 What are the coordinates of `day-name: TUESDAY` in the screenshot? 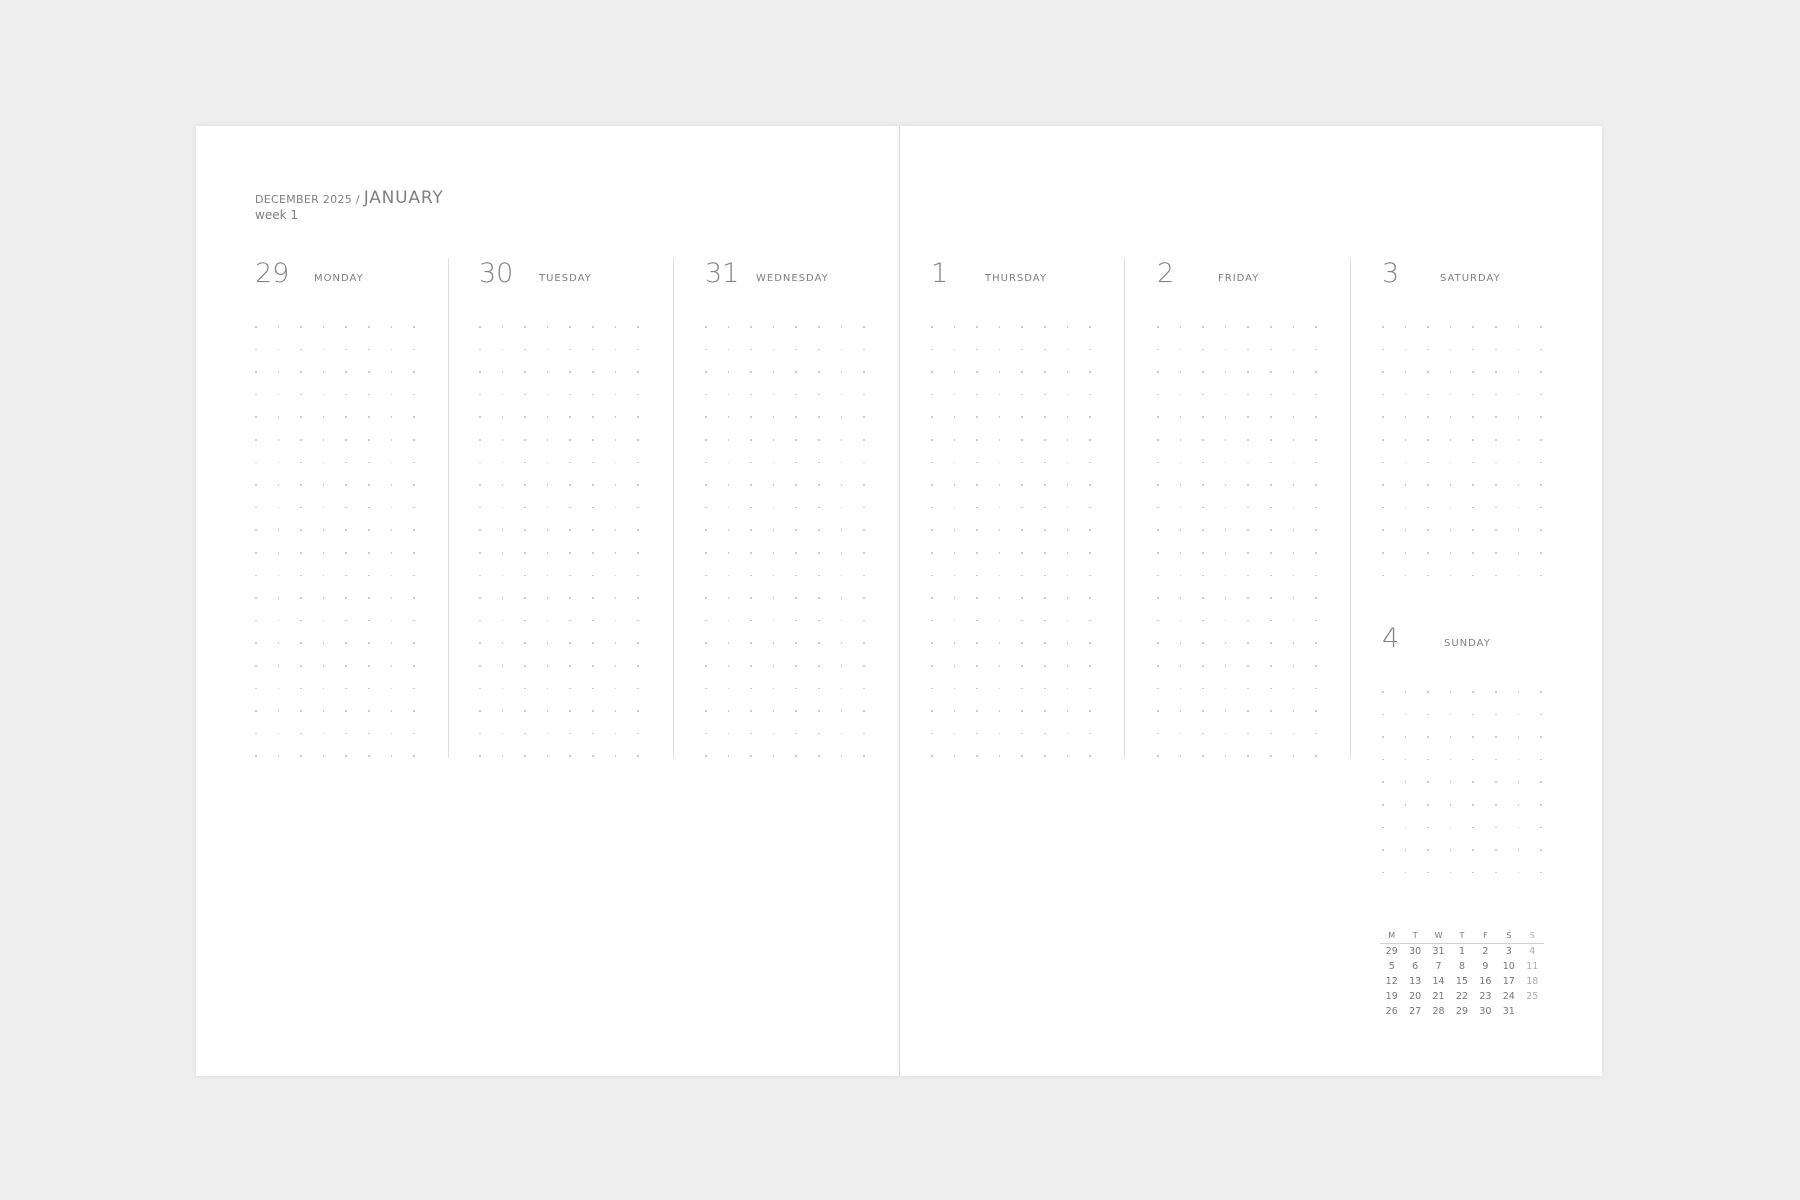 It's located at (565, 278).